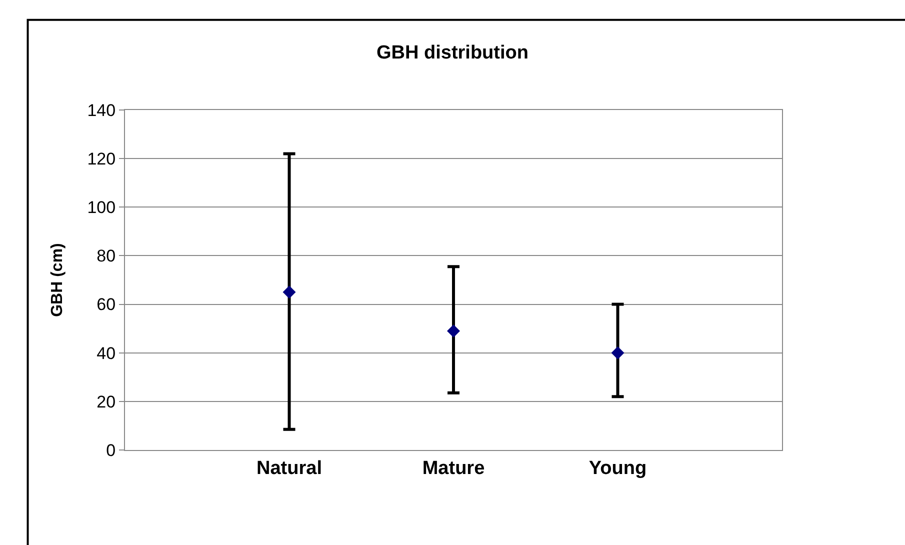  Describe the element at coordinates (111, 450) in the screenshot. I see `y-tick-label: 0` at that location.